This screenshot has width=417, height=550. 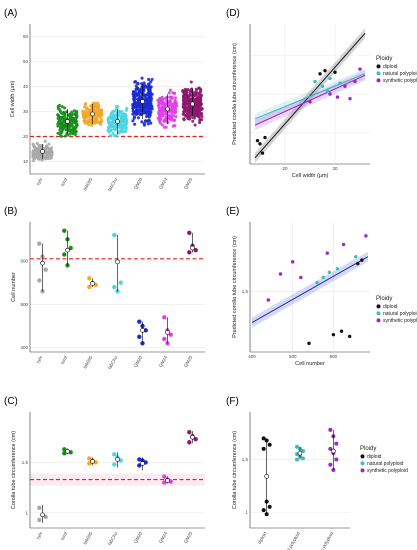 I want to click on panel-label-e: (E), so click(x=232, y=211).